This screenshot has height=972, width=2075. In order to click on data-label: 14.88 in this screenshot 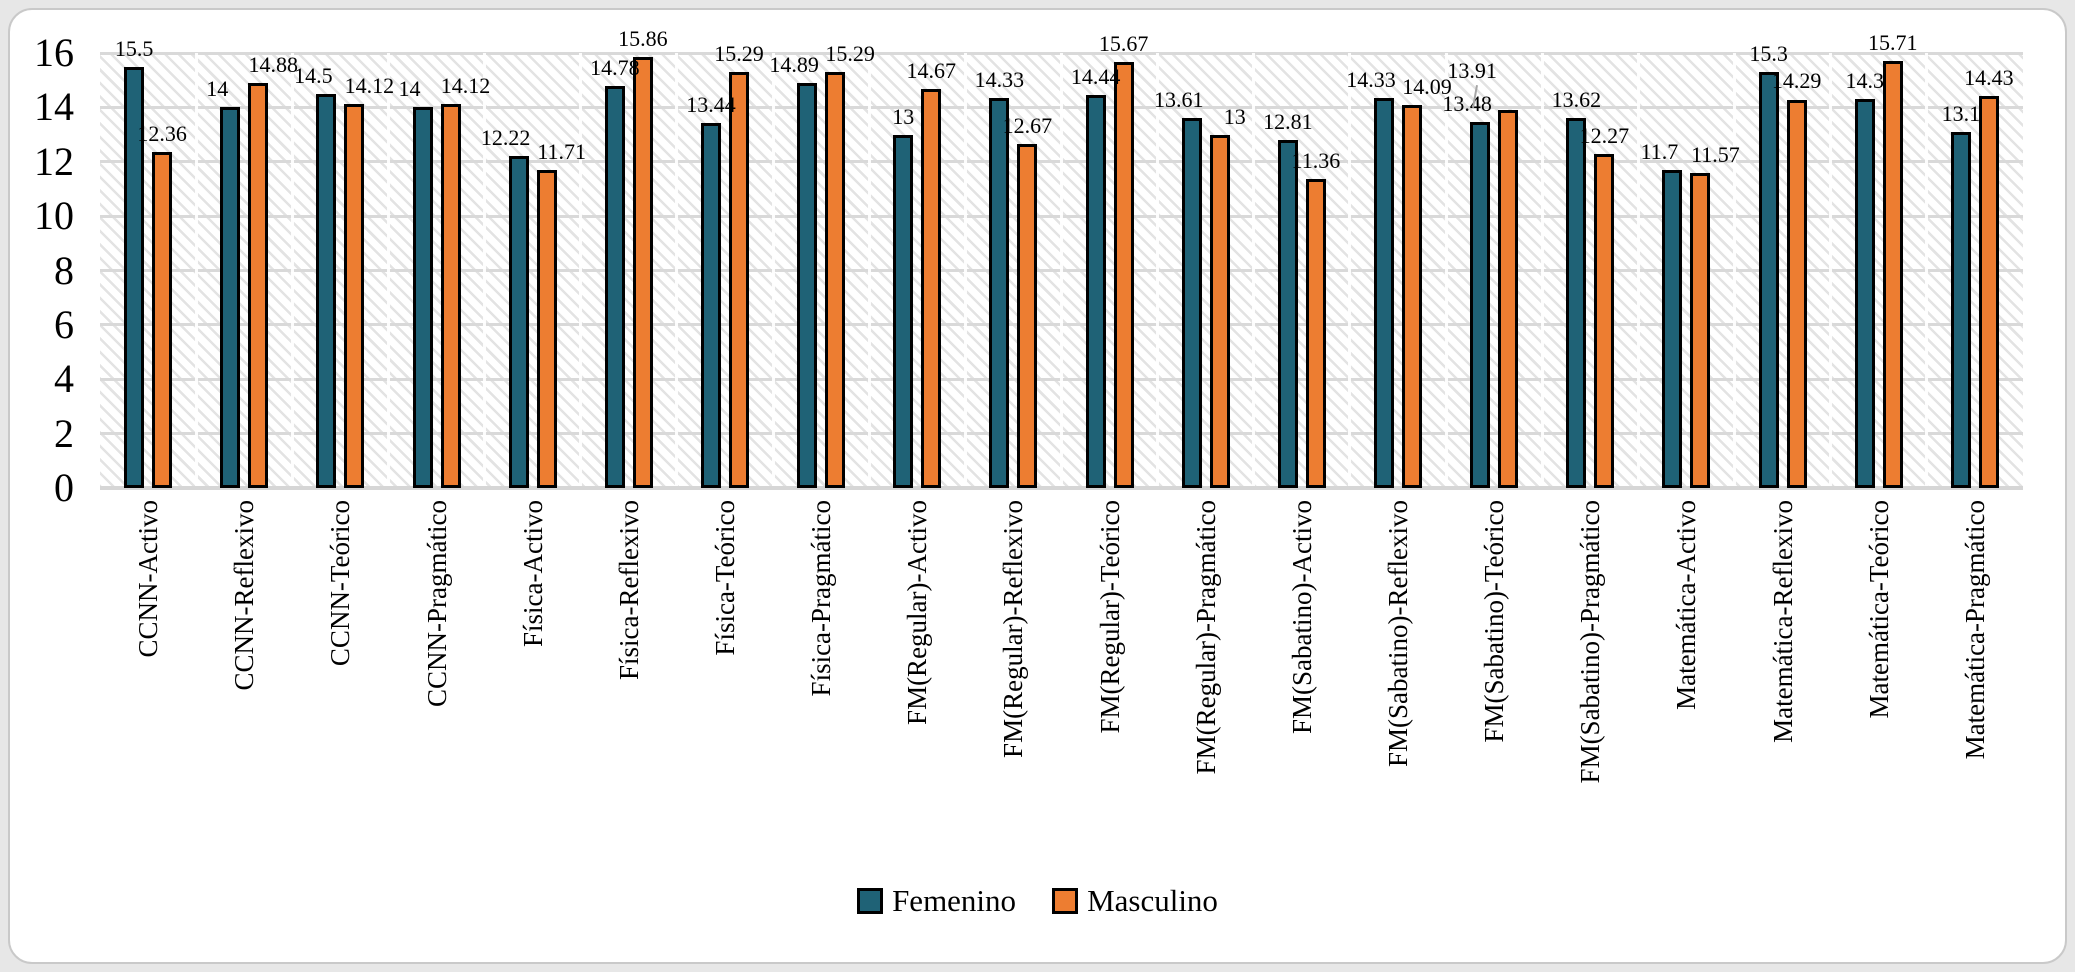, I will do `click(273, 65)`.